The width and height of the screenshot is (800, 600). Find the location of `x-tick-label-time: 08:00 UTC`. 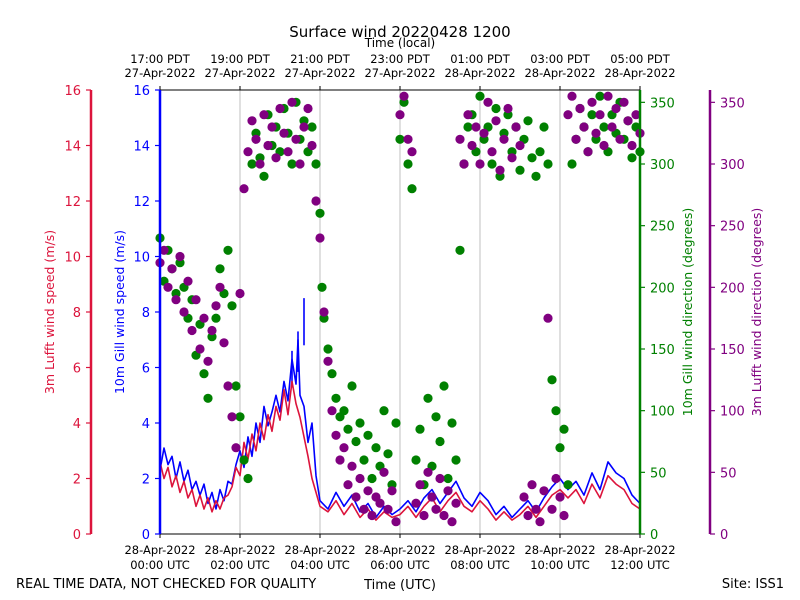

x-tick-label-time: 08:00 UTC is located at coordinates (480, 565).